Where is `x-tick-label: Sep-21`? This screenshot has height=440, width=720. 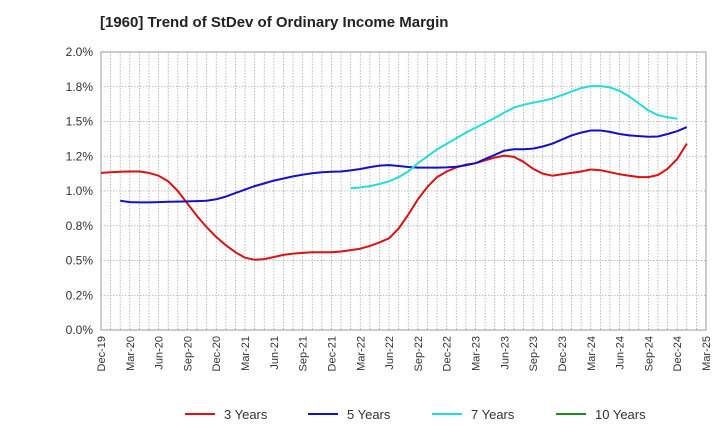
x-tick-label: Sep-21 is located at coordinates (304, 353).